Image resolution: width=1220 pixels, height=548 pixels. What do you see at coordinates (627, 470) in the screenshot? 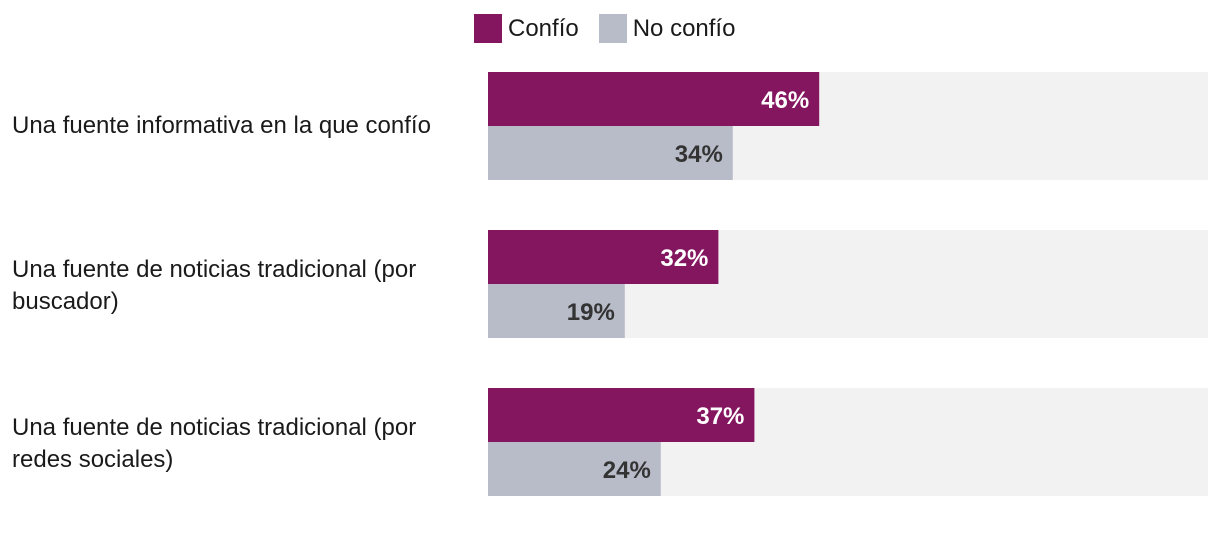
I see `data-label-no-trust-3: 24%` at bounding box center [627, 470].